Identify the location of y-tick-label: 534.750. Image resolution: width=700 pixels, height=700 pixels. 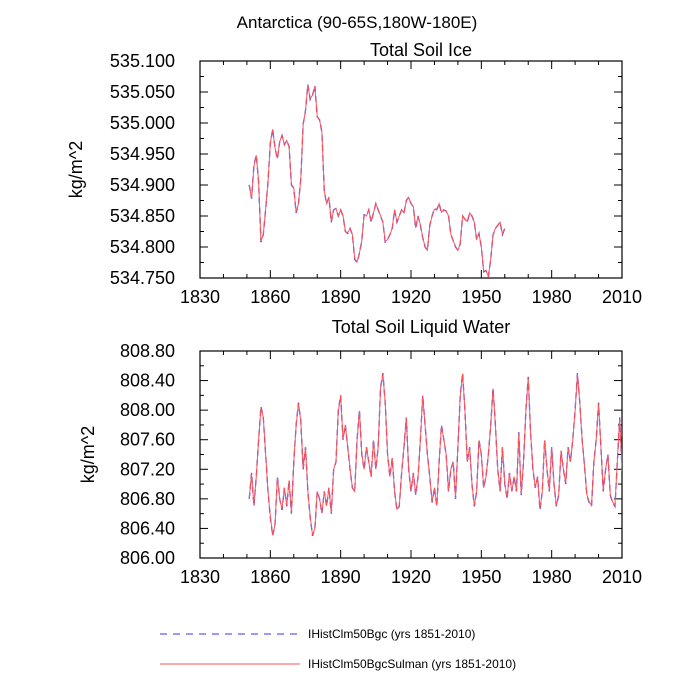
(142, 278).